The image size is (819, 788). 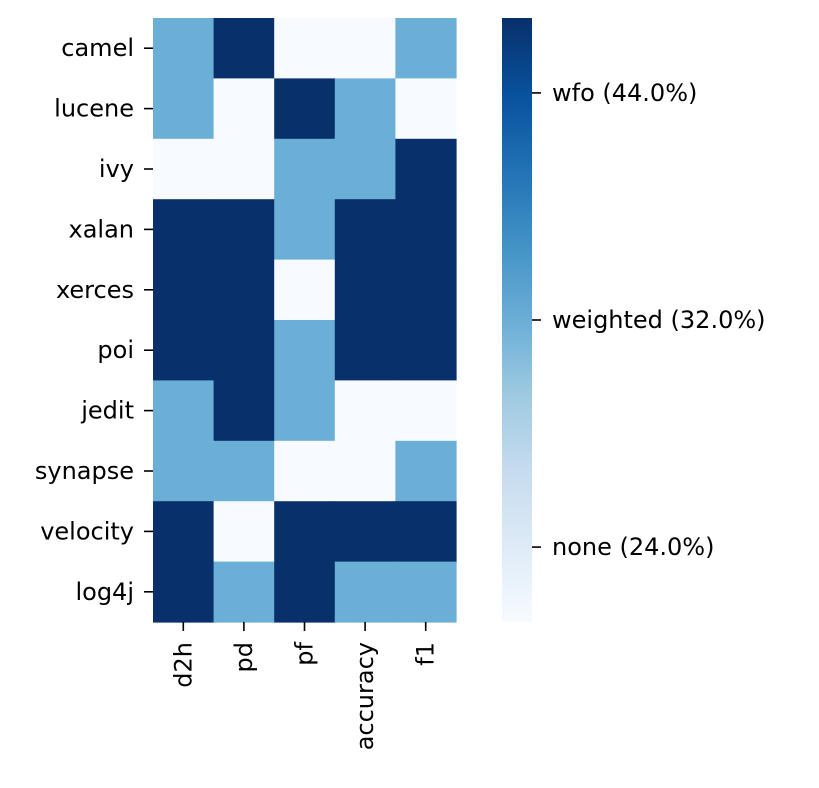 I want to click on y-tick-label-poi: poi, so click(x=115, y=350).